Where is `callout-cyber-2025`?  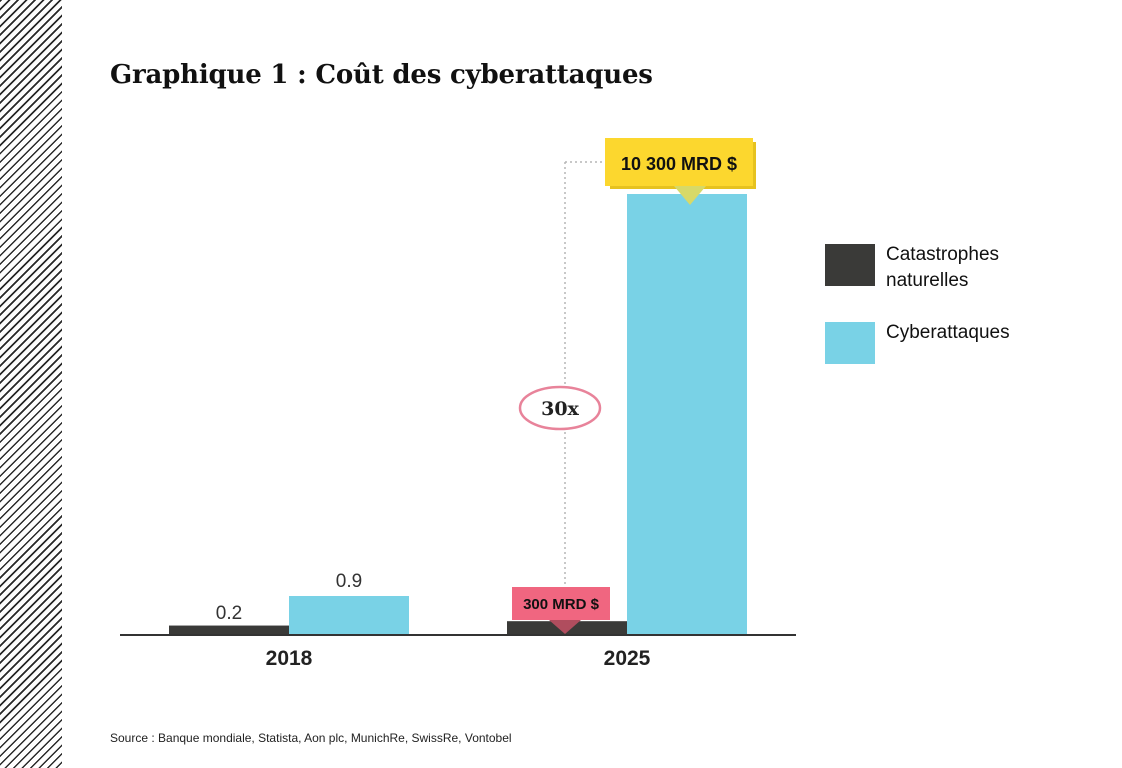
callout-cyber-2025 is located at coordinates (679, 162).